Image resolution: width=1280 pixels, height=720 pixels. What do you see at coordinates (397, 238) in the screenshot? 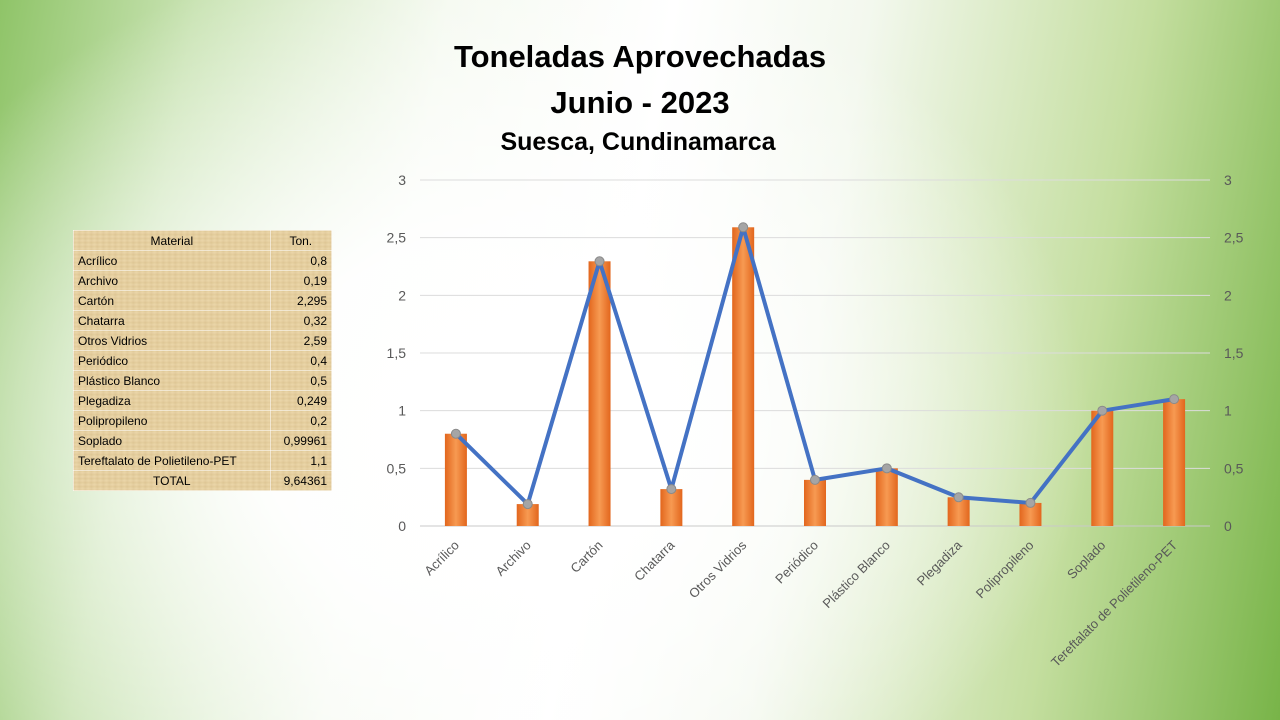
I see `y-tick-label-left: 2,5` at bounding box center [397, 238].